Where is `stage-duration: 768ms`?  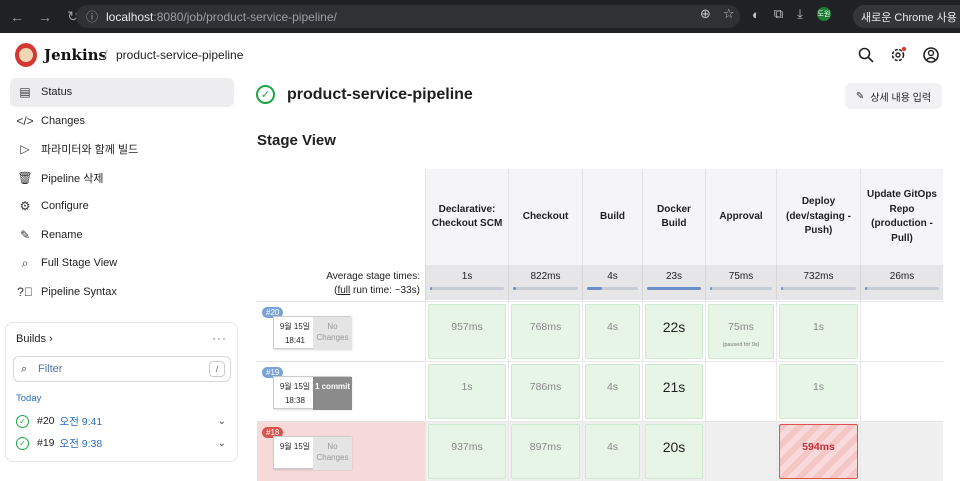 stage-duration: 768ms is located at coordinates (545, 327).